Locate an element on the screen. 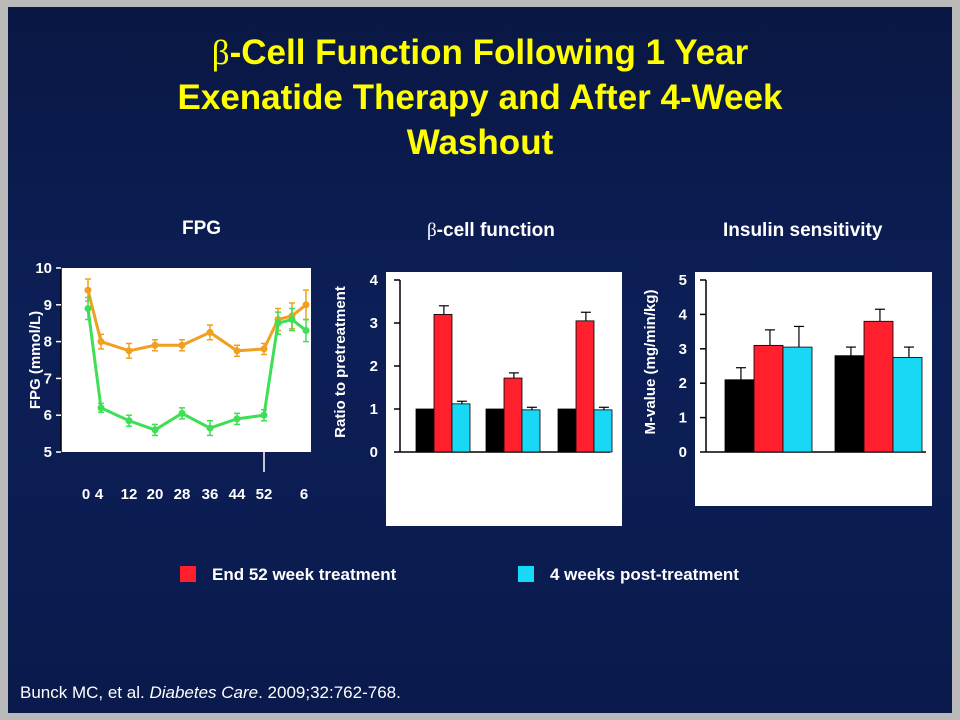 The image size is (960, 720). category-subscript: arg is located at coordinates (456, 498).